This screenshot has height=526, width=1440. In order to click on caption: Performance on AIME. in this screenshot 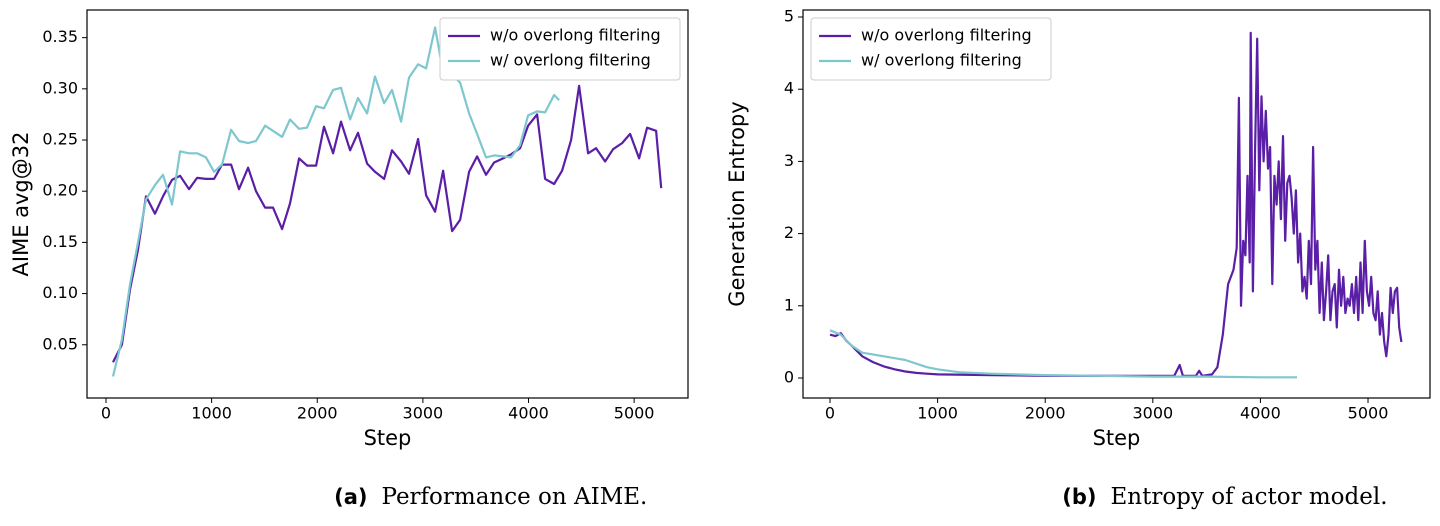, I will do `click(515, 497)`.